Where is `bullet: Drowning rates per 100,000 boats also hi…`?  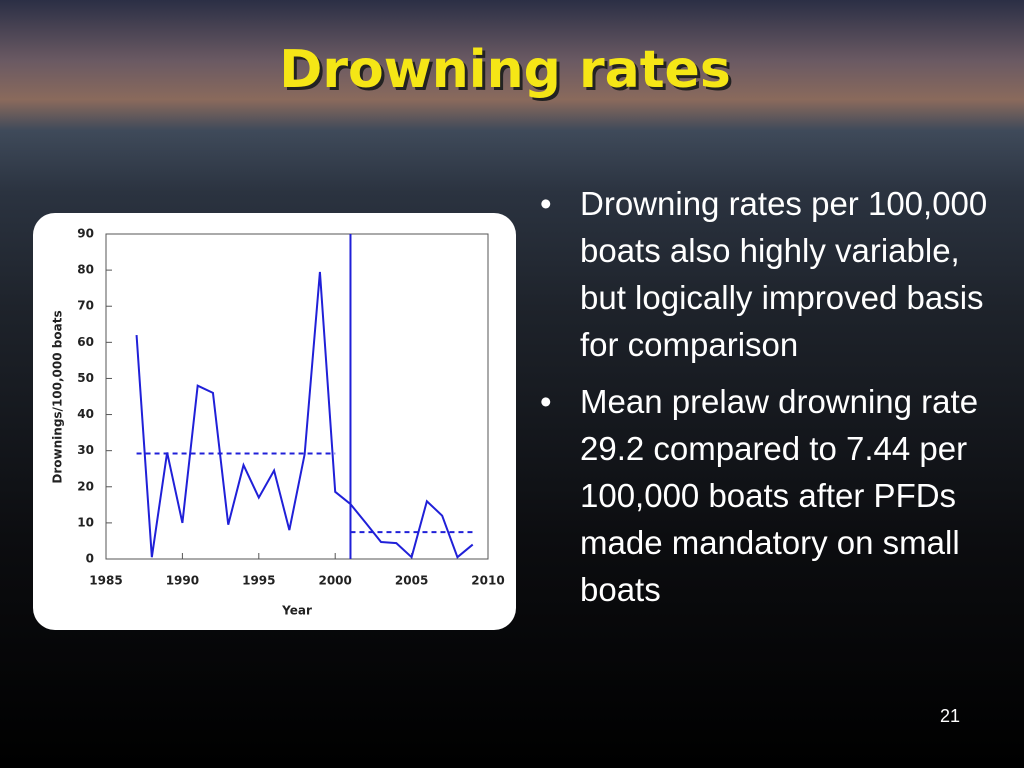
bullet: Drowning rates per 100,000 boats also hi… is located at coordinates (775, 274).